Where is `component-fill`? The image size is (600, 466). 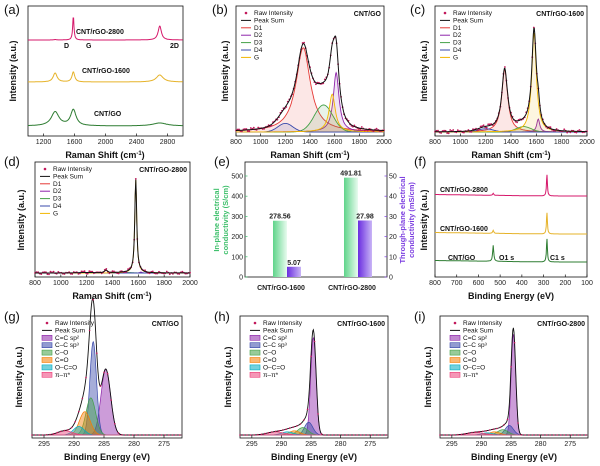 component-fill is located at coordinates (310, 118).